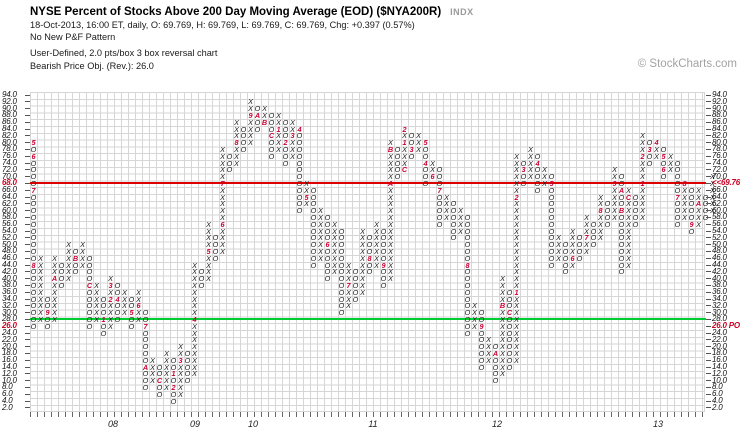 This screenshot has width=745, height=440. I want to click on y-axis-label-left: 2.0, so click(7, 407).